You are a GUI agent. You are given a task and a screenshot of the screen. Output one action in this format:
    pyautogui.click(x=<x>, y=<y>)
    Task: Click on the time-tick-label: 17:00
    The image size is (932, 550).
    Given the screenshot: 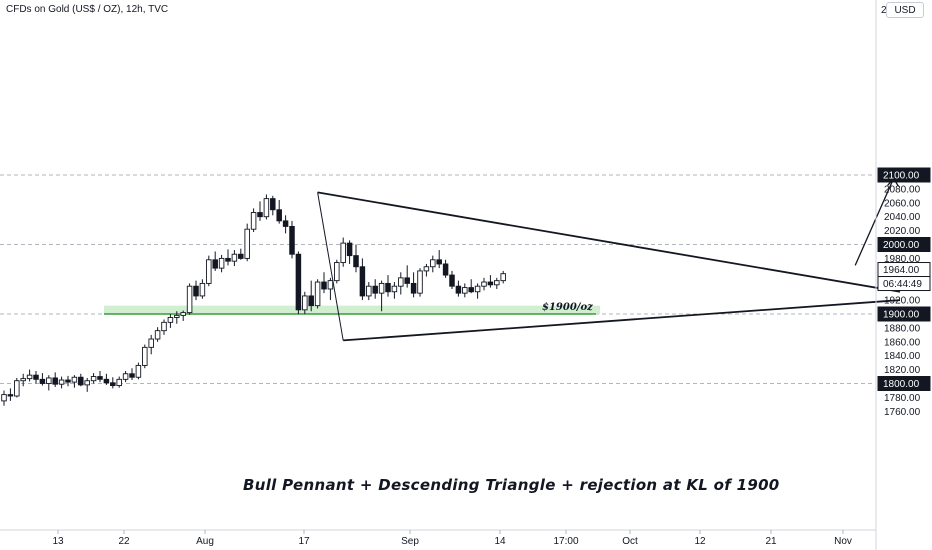 What is the action you would take?
    pyautogui.click(x=565, y=541)
    